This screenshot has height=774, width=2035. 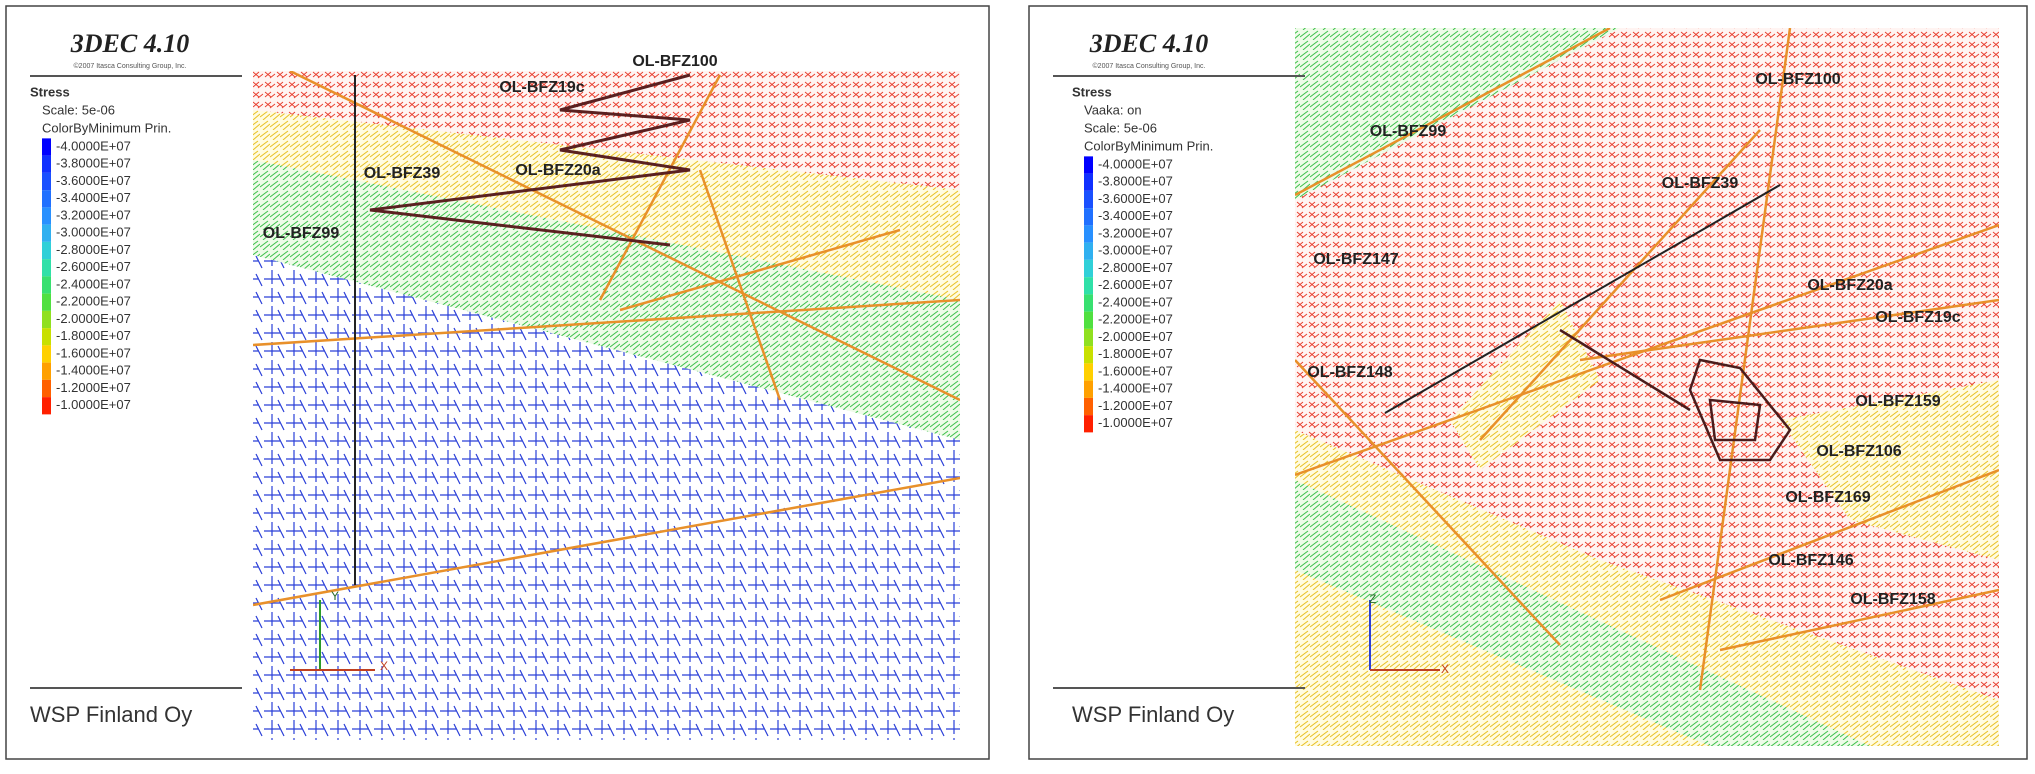 What do you see at coordinates (1372, 599) in the screenshot?
I see `axis-label: Z` at bounding box center [1372, 599].